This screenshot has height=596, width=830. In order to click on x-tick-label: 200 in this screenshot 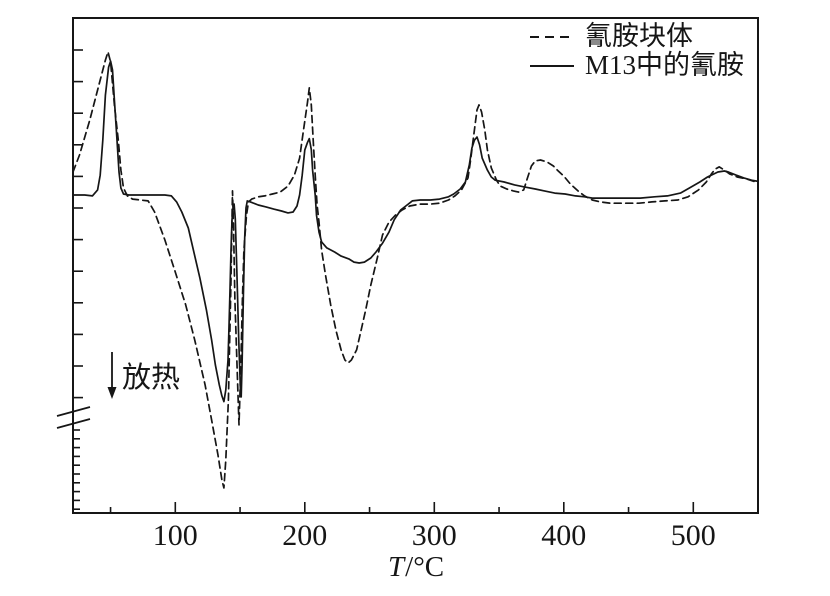, I will do `click(304, 535)`.